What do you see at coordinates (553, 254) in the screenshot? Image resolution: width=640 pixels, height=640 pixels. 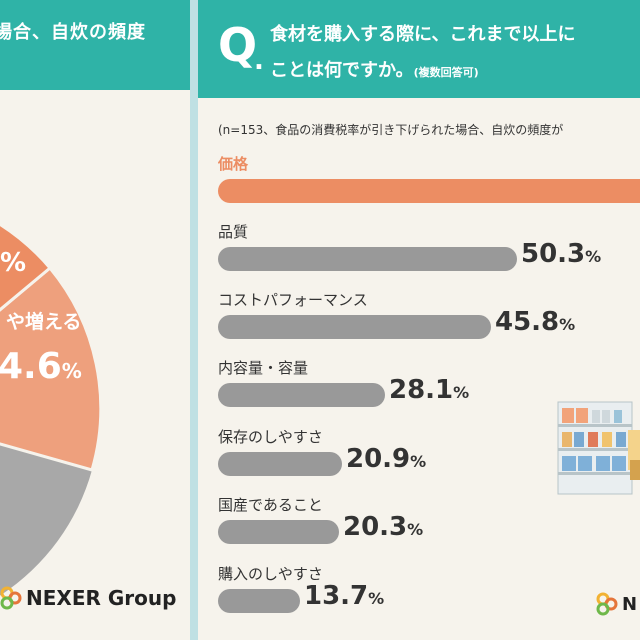 I see `bar-value-number: 50.3` at bounding box center [553, 254].